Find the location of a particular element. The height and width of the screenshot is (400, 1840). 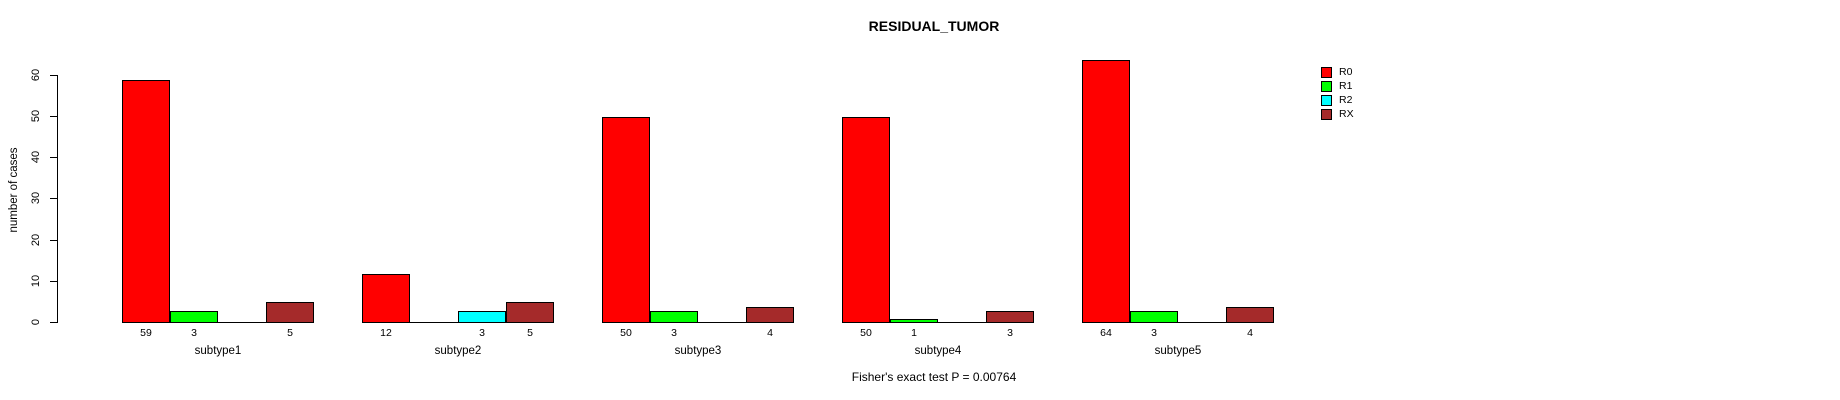

bar-value-label: 59 is located at coordinates (146, 333).